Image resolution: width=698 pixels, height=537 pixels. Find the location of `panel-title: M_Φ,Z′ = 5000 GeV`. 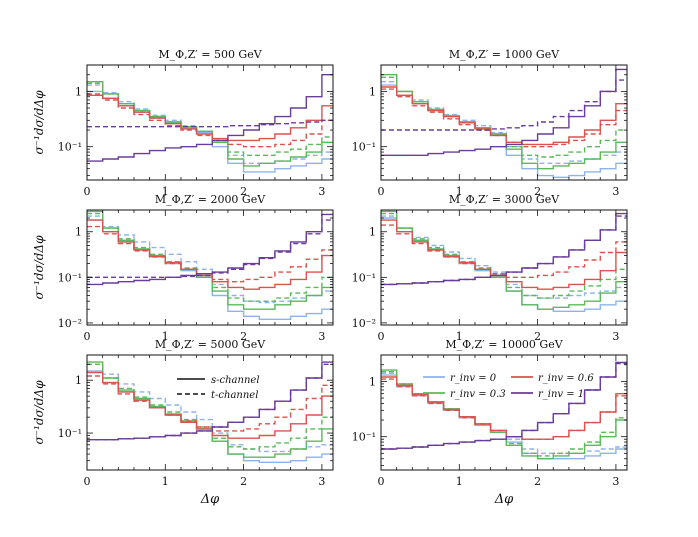

panel-title: M_Φ,Z′ = 5000 GeV is located at coordinates (210, 344).